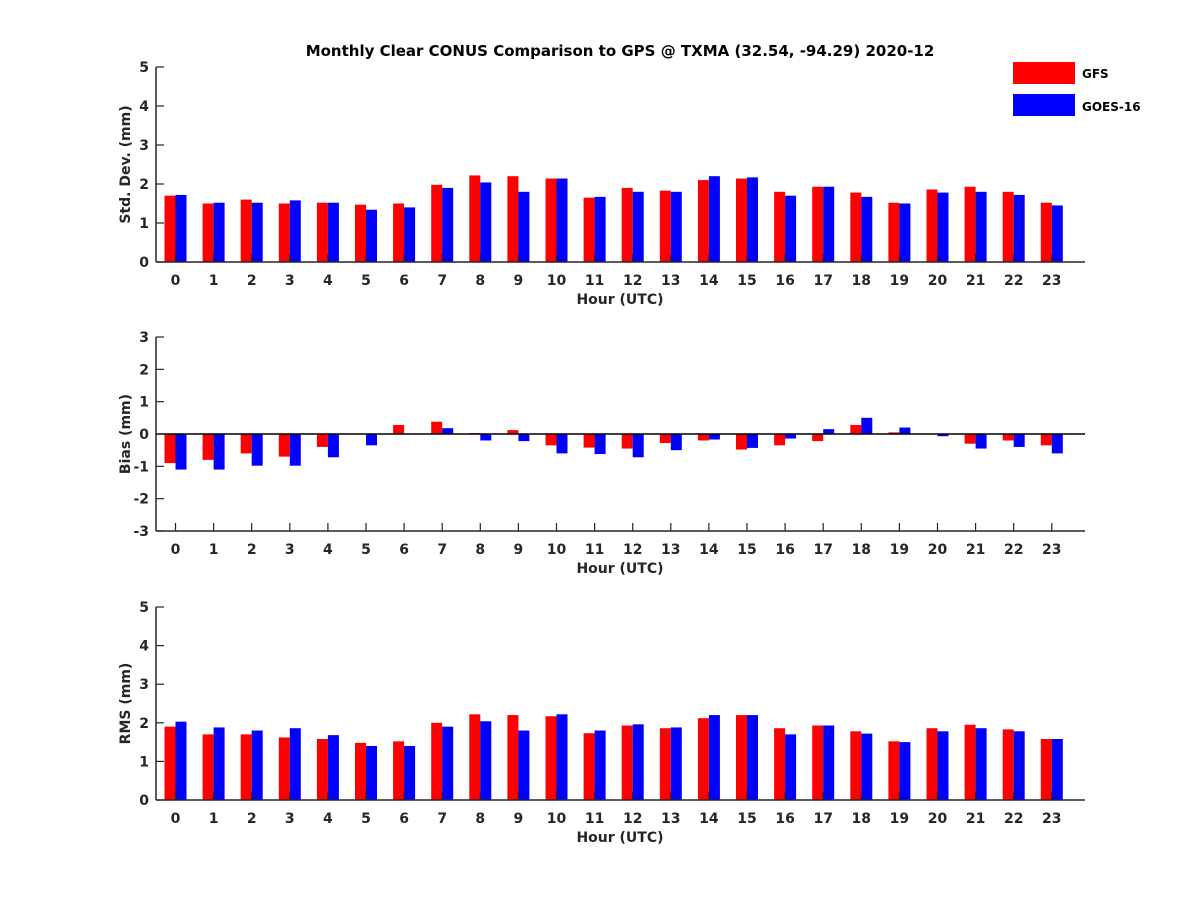  I want to click on x-tick-label: 15, so click(746, 819).